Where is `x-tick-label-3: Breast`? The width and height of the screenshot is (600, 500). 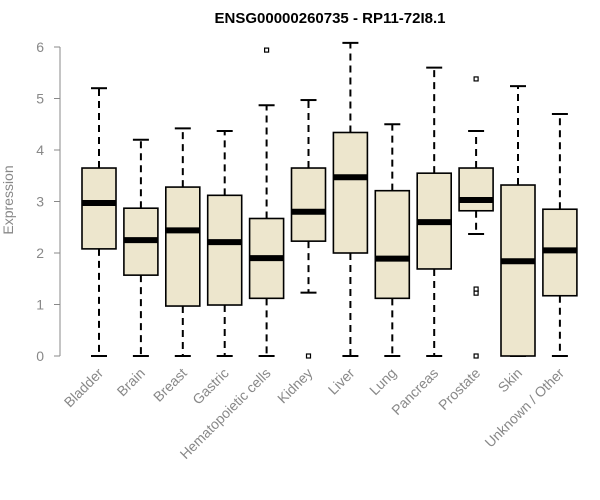
x-tick-label-3: Breast is located at coordinates (170, 385).